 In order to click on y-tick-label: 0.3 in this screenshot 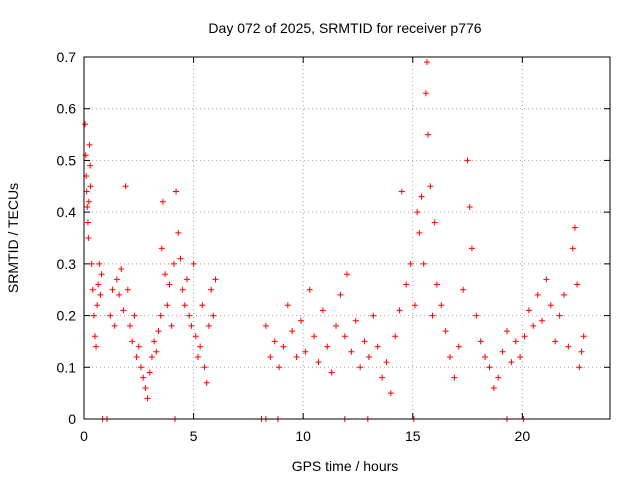, I will do `click(67, 264)`.